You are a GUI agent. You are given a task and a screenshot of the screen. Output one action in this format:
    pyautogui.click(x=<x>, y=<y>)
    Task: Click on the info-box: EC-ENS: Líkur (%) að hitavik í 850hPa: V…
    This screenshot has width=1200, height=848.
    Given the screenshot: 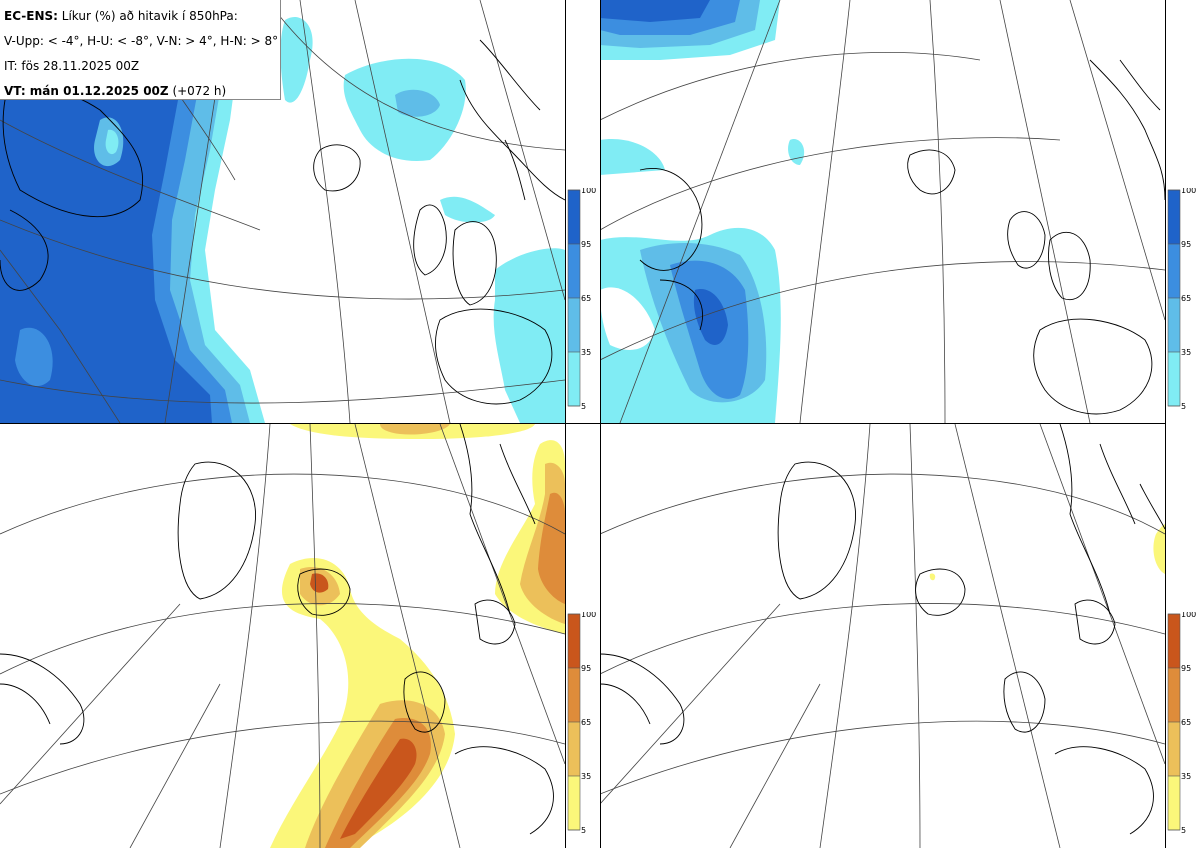 What is the action you would take?
    pyautogui.click(x=140, y=50)
    